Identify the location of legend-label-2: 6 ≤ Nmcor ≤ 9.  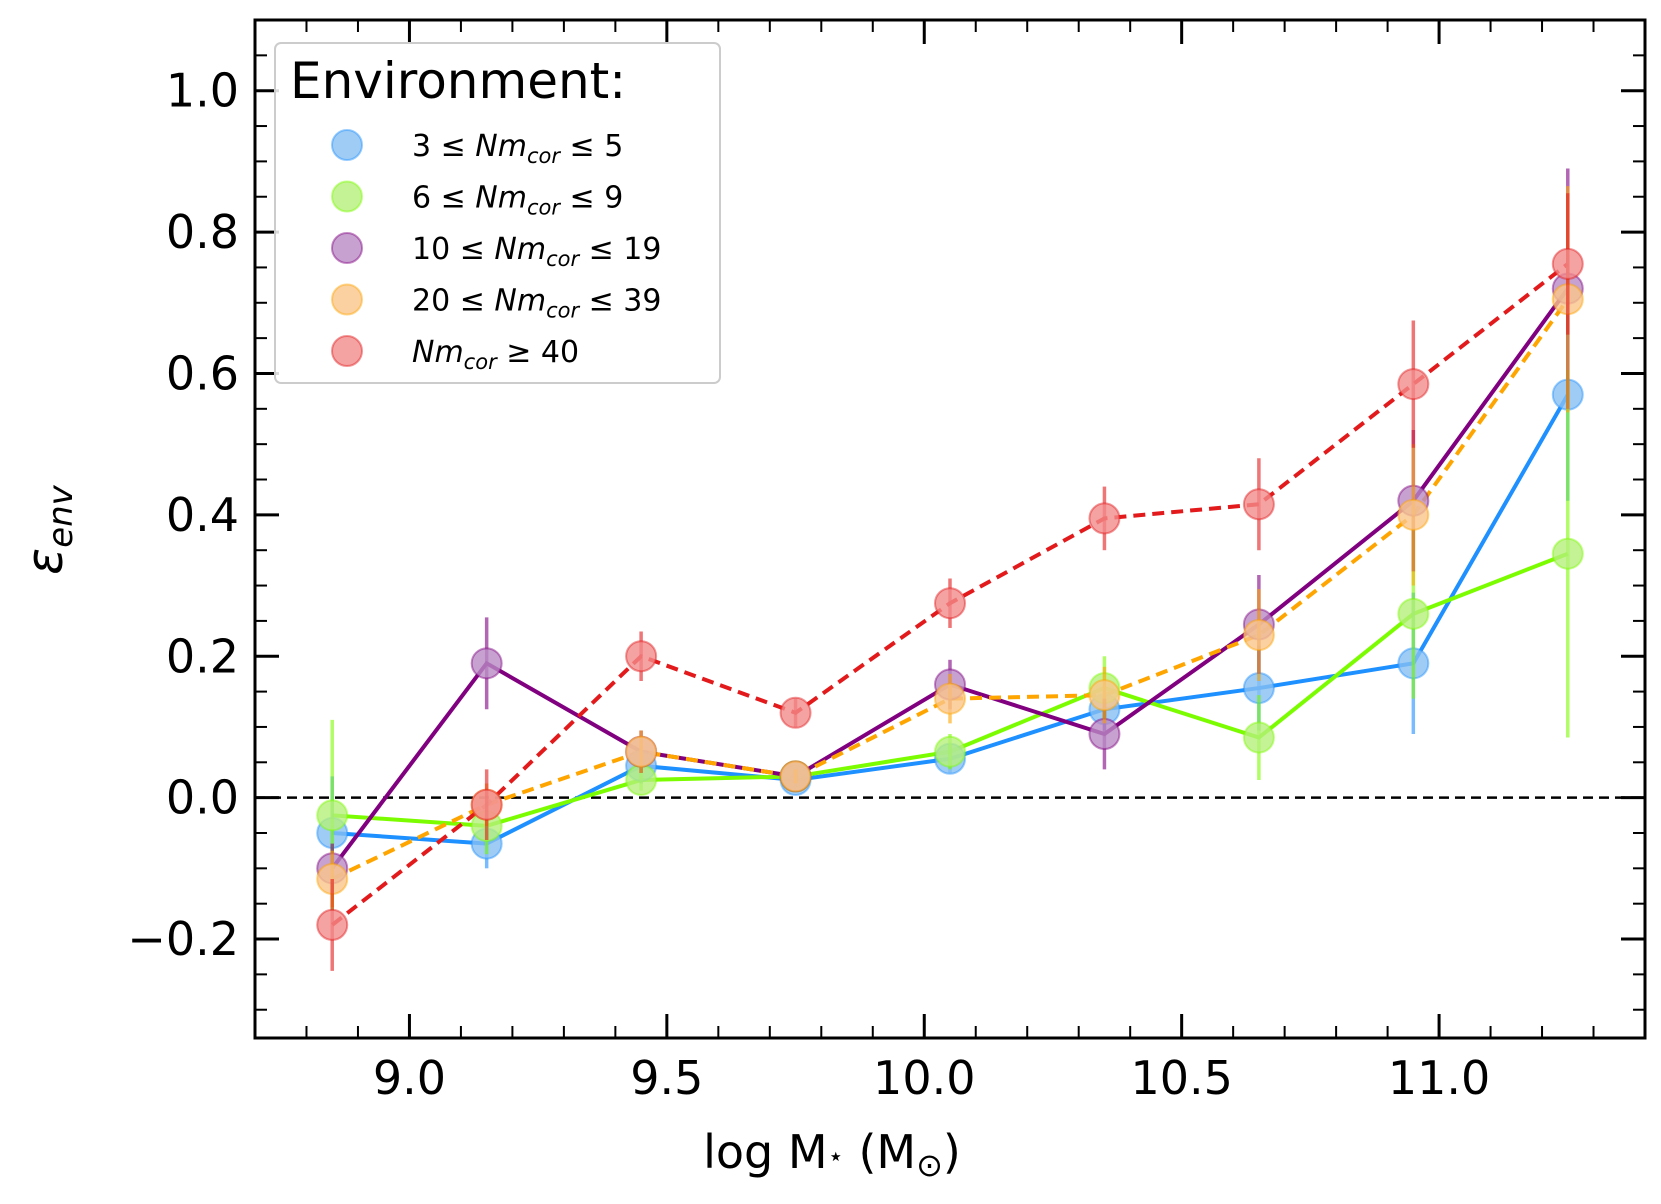
(517, 200).